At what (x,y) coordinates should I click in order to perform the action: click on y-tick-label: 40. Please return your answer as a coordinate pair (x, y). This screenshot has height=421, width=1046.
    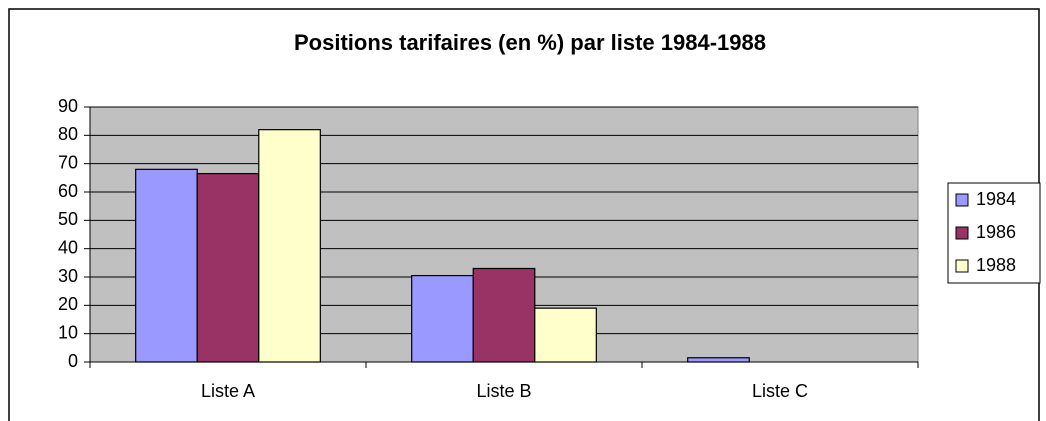
    Looking at the image, I should click on (68, 247).